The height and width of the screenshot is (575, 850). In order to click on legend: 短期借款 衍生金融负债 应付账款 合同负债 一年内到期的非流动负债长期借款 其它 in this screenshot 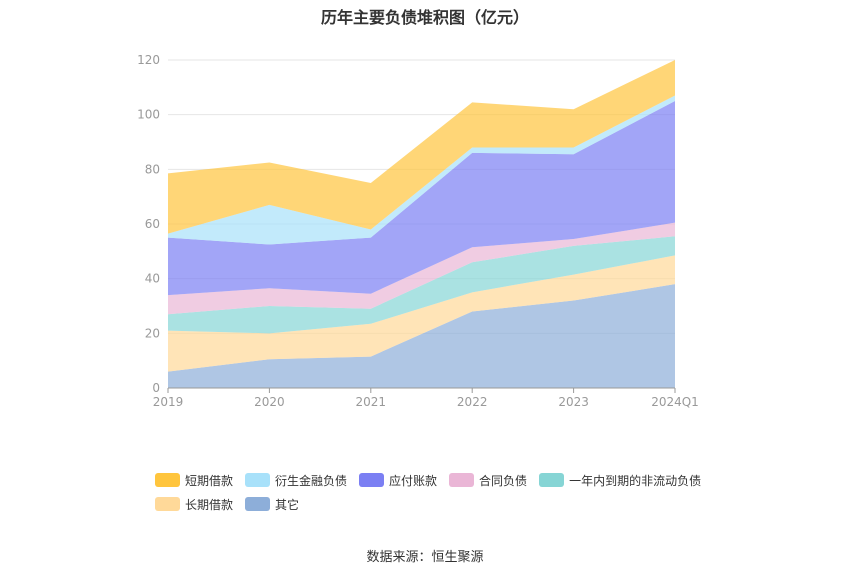, I will do `click(435, 492)`.